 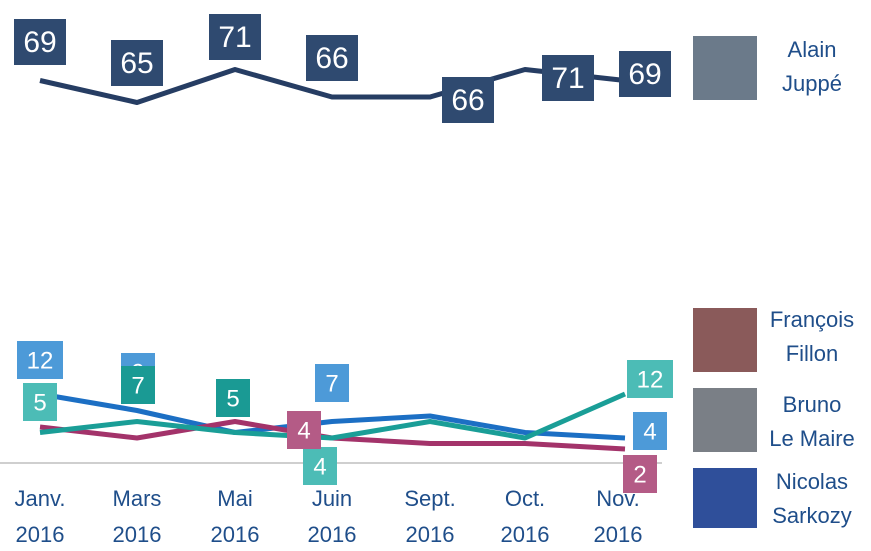 What do you see at coordinates (525, 516) in the screenshot?
I see `x-tick-label: Oct. 2016` at bounding box center [525, 516].